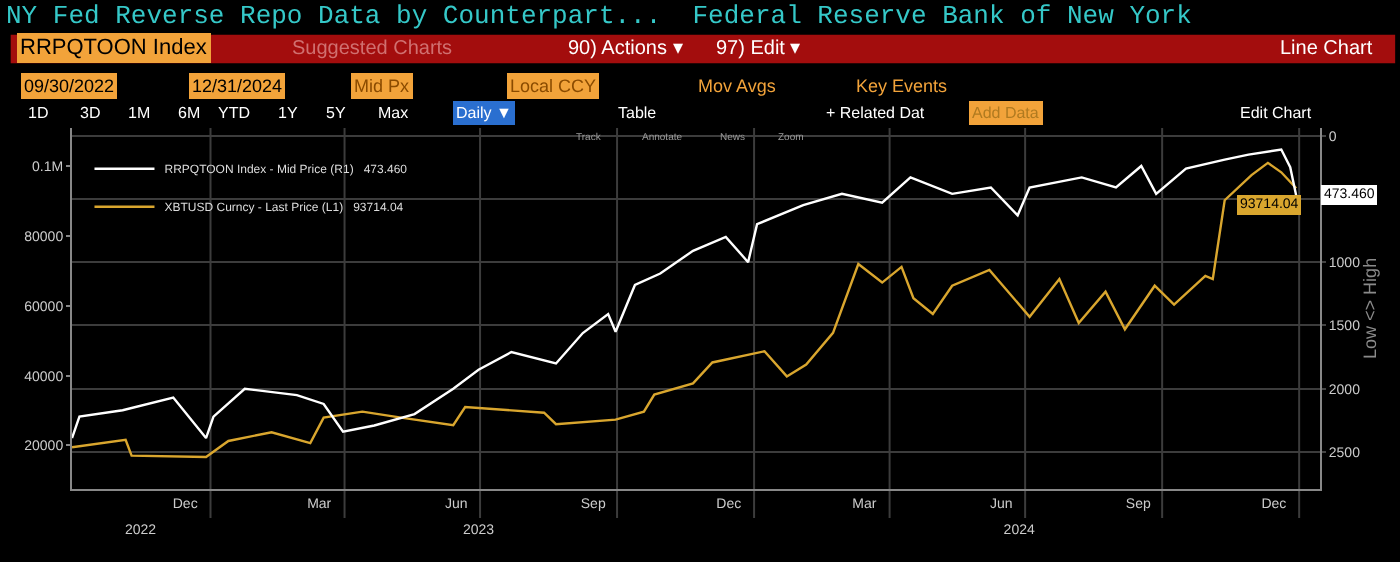 The height and width of the screenshot is (562, 1400). What do you see at coordinates (1276, 113) in the screenshot?
I see `text: Edit Chart` at bounding box center [1276, 113].